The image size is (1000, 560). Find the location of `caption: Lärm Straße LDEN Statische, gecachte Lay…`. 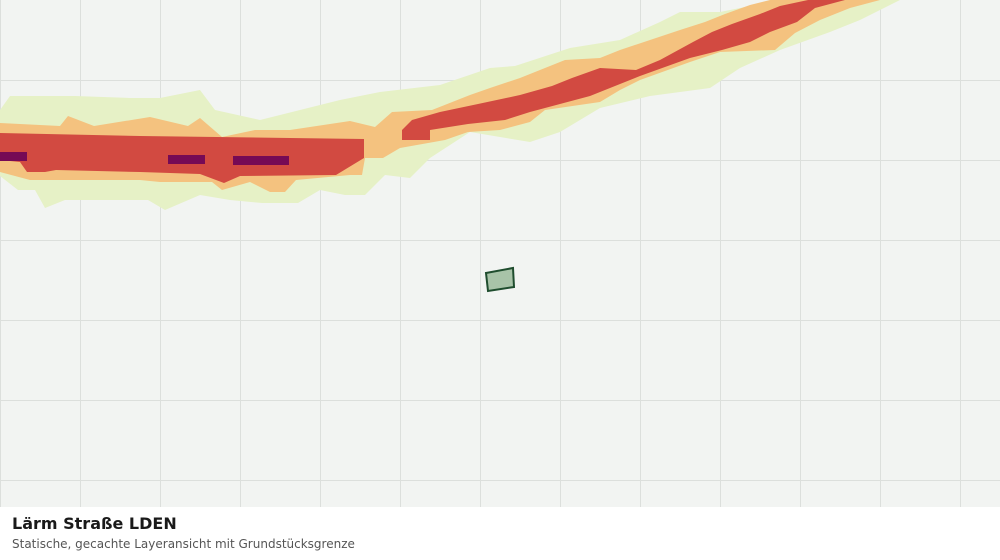

caption: Lärm Straße LDEN Statische, gecachte Lay… is located at coordinates (500, 533).